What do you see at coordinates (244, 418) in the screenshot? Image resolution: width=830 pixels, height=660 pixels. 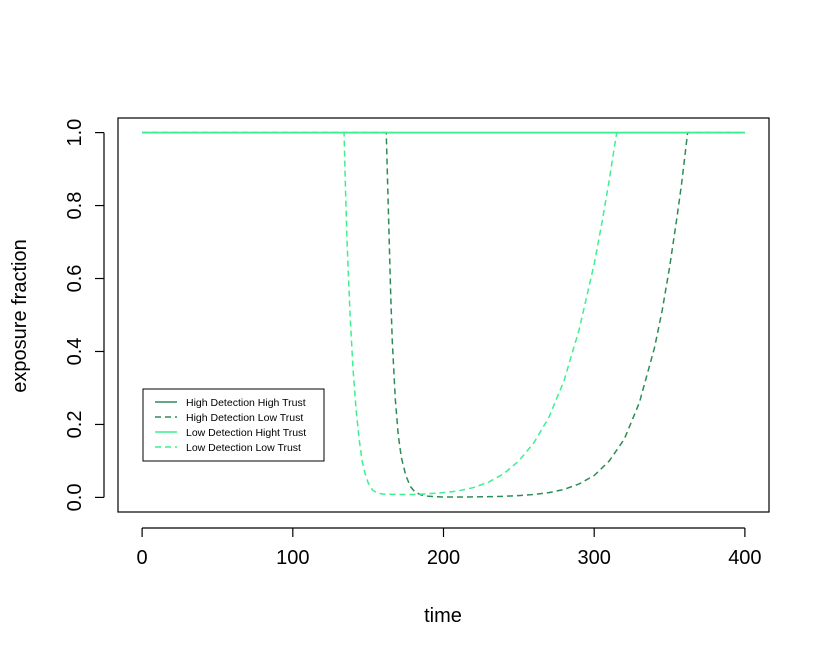 I see `legend-label: High Detection Low Trust` at bounding box center [244, 418].